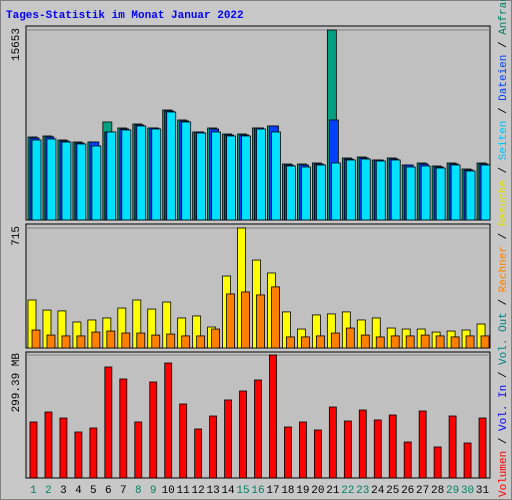 The height and width of the screenshot is (500, 512). What do you see at coordinates (108, 491) in the screenshot?
I see `x-tick-label: 6` at bounding box center [108, 491].